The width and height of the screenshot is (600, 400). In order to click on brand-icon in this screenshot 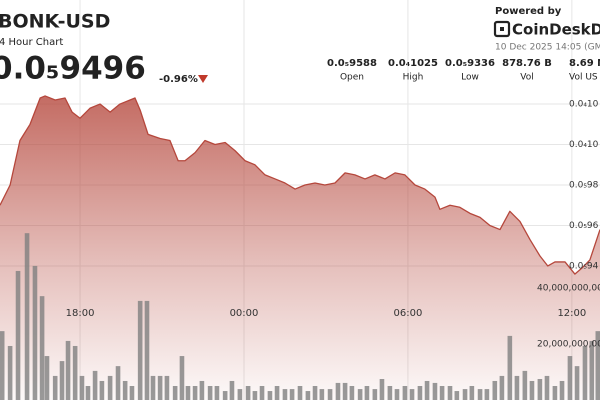, I will do `click(502, 29)`.